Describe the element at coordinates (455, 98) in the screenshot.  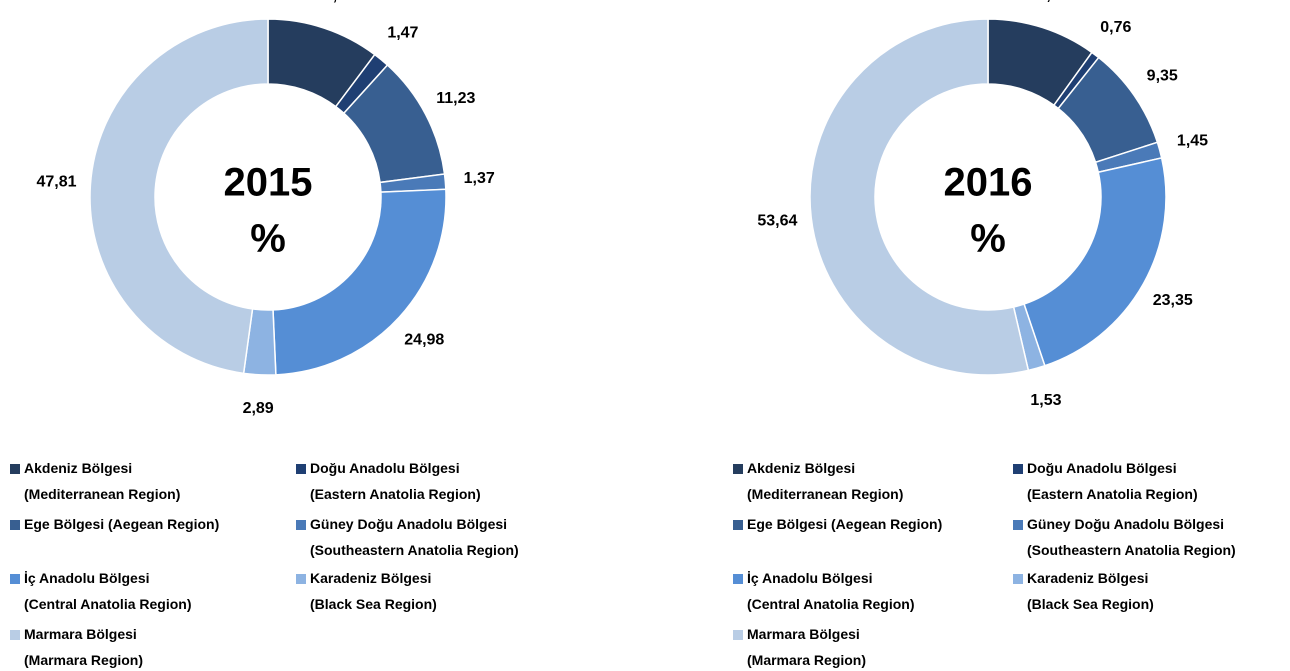
I see `value-label: 11,23` at that location.